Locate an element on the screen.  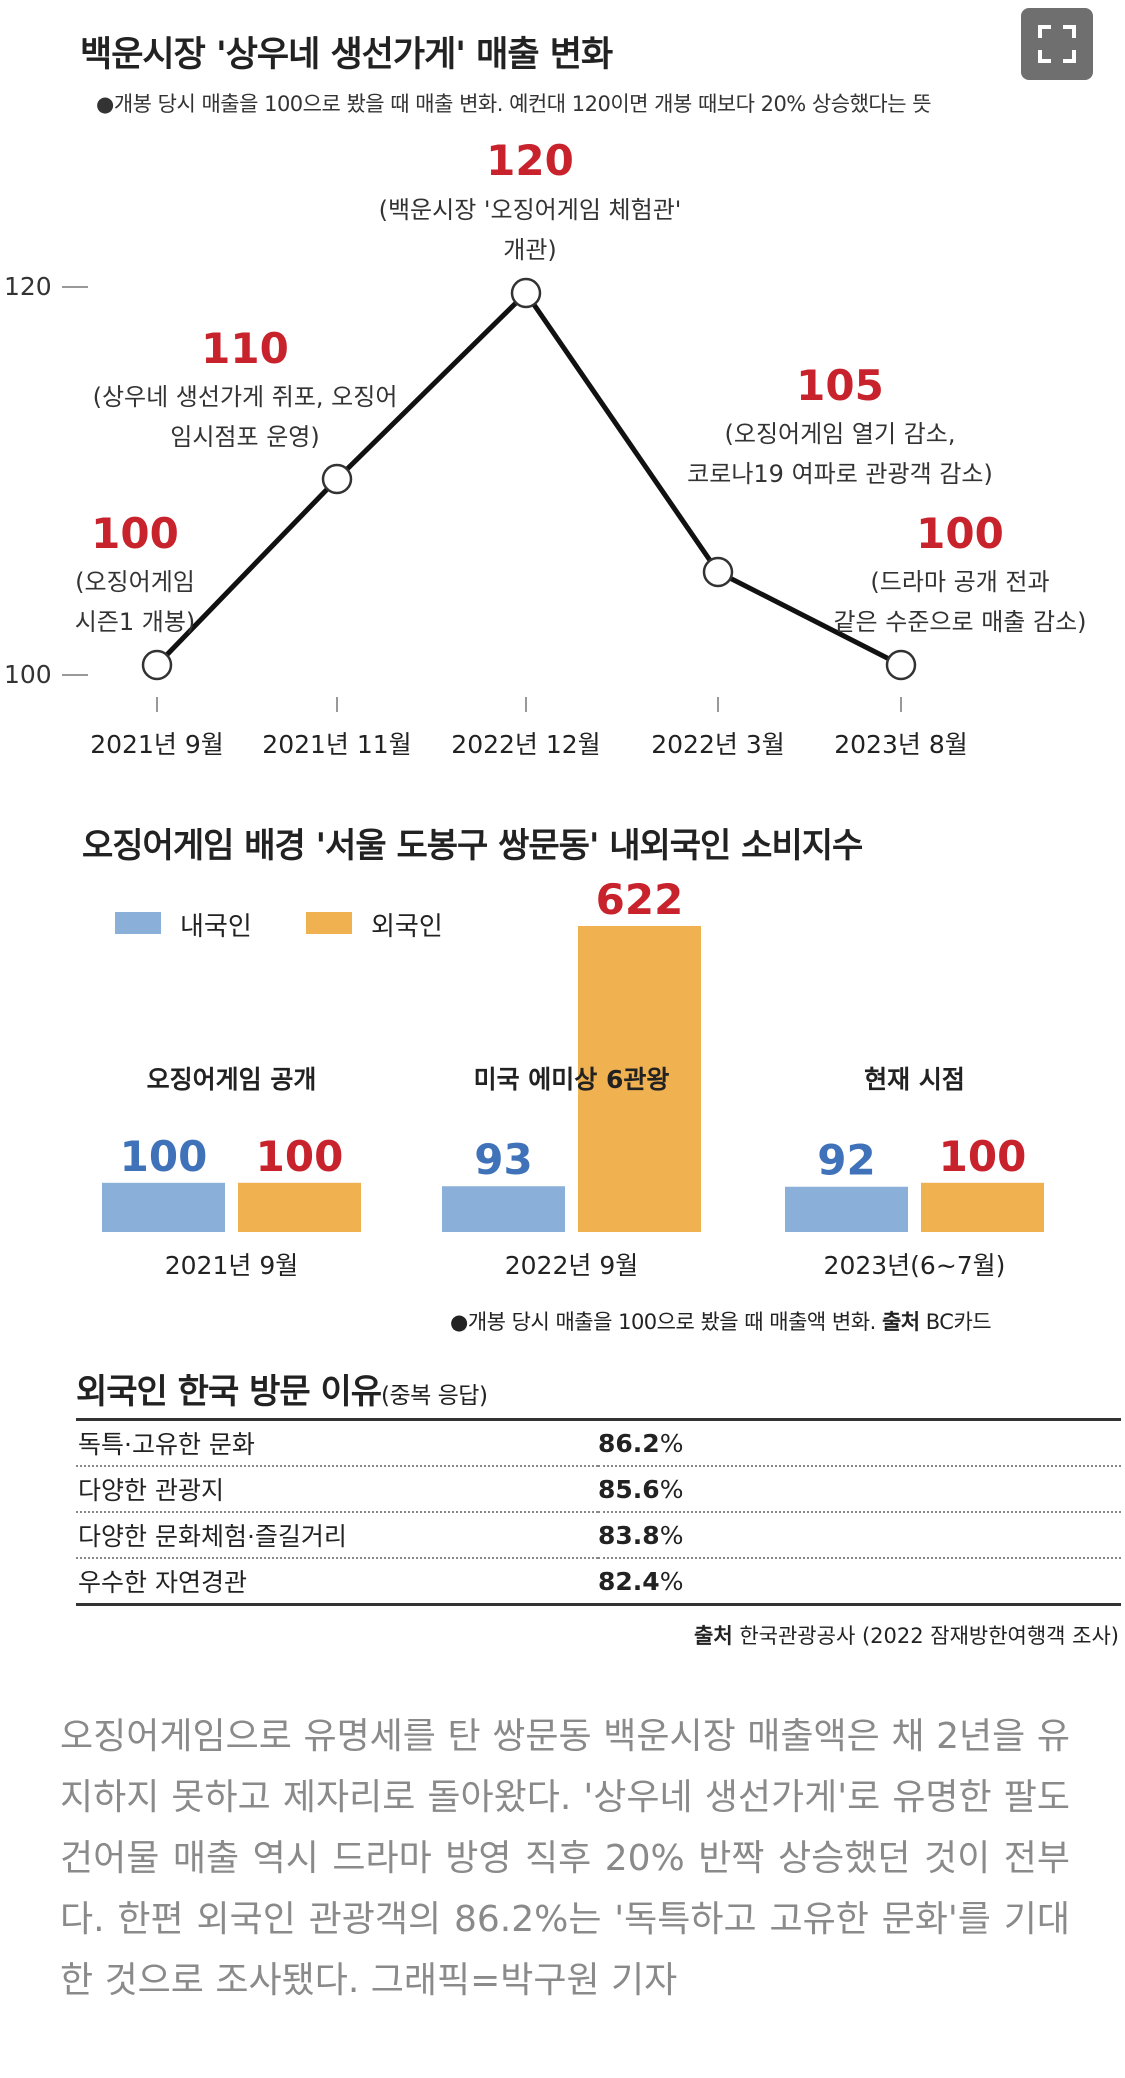
table-cell-value: 83.8% is located at coordinates (859, 1535).